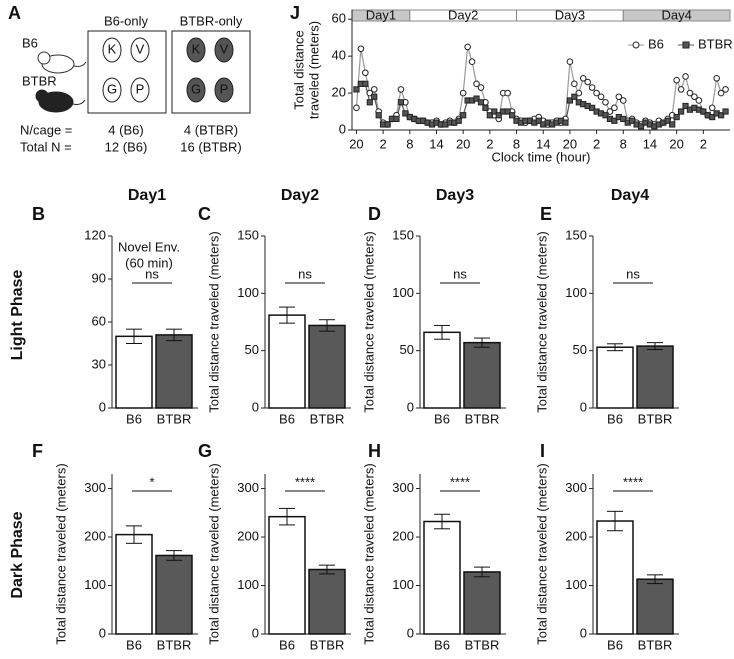 Image resolution: width=734 pixels, height=659 pixels. Describe the element at coordinates (541, 156) in the screenshot. I see `x-axis-label: Clock time (hour)` at that location.